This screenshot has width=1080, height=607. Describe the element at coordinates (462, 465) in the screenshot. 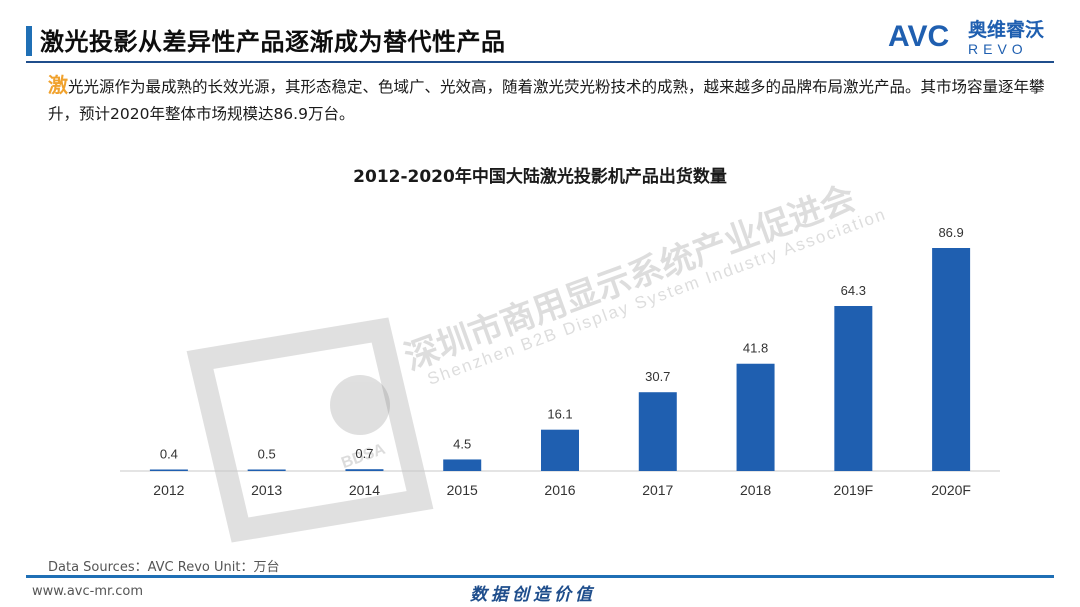

I see `bar-2015` at that location.